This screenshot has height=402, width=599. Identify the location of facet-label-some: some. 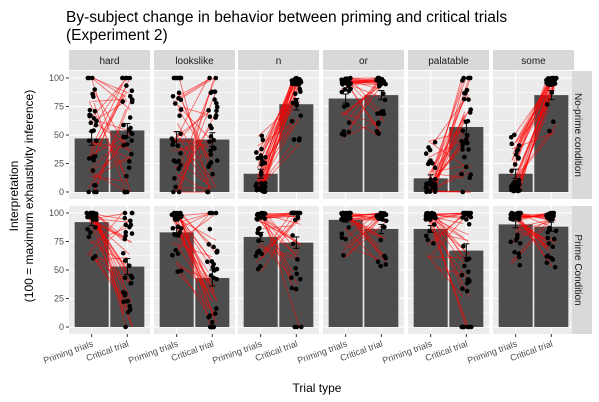
(533, 61).